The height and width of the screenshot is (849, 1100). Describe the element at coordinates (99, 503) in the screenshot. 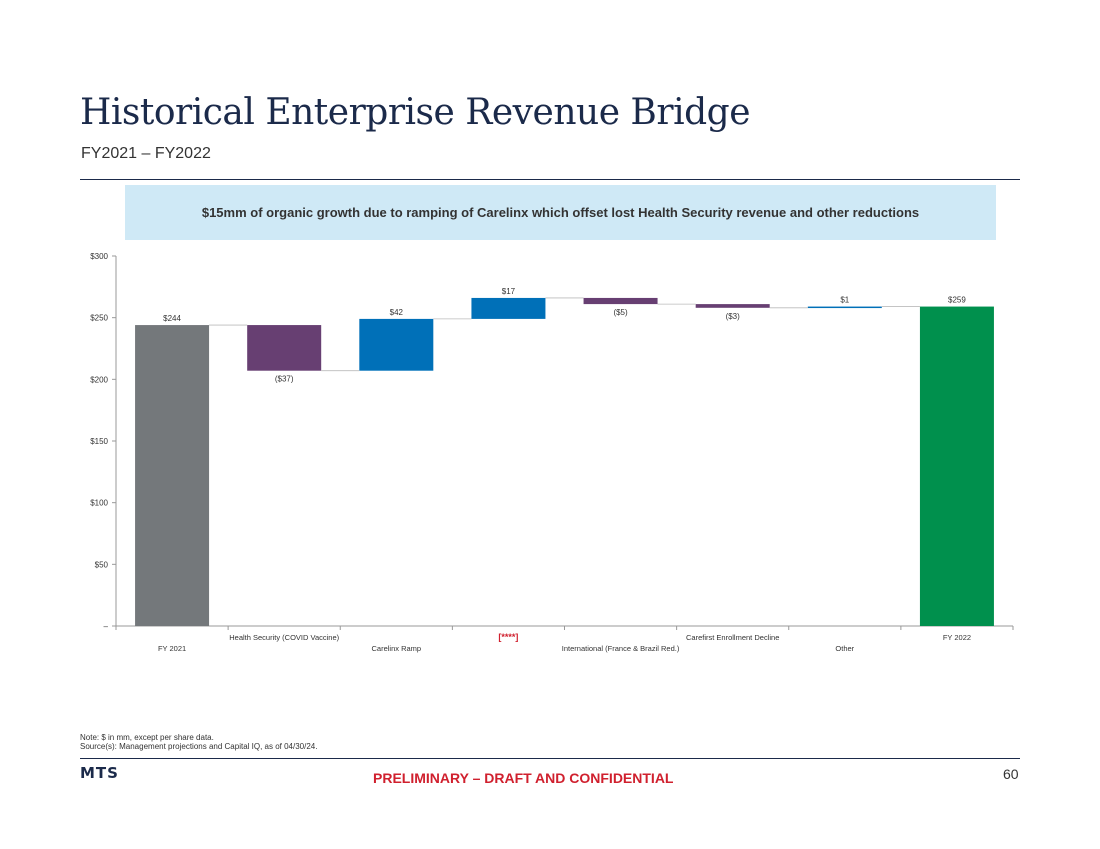

I see `y-tick-label: $100` at that location.